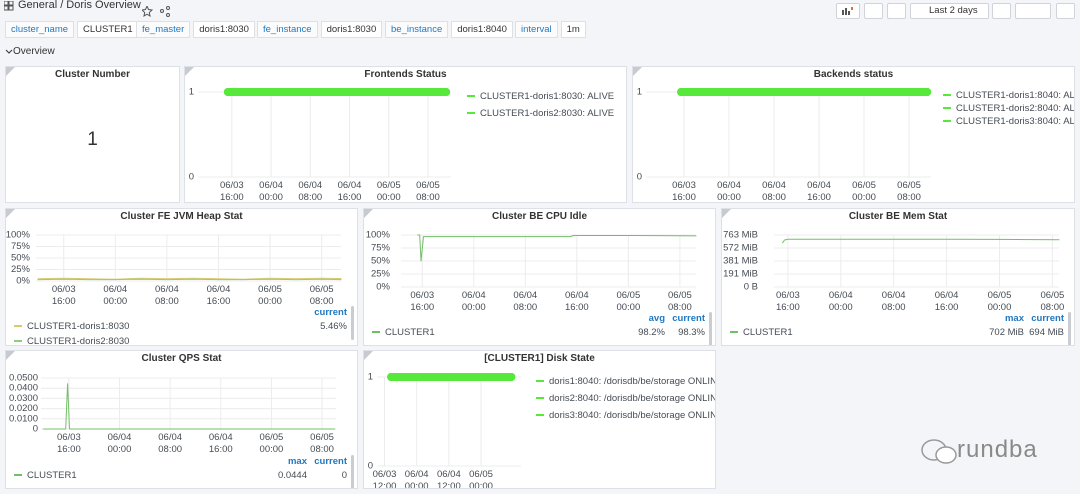  I want to click on variable-value: 1m, so click(573, 29).